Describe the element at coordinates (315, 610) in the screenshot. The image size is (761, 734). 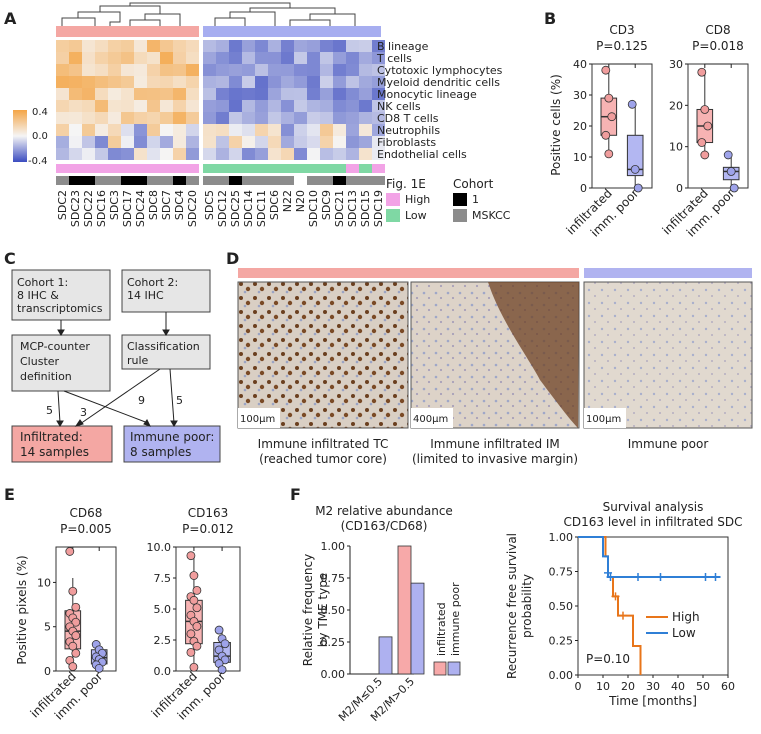
I see `y-axis-label: Relative frequencyby TME type` at that location.